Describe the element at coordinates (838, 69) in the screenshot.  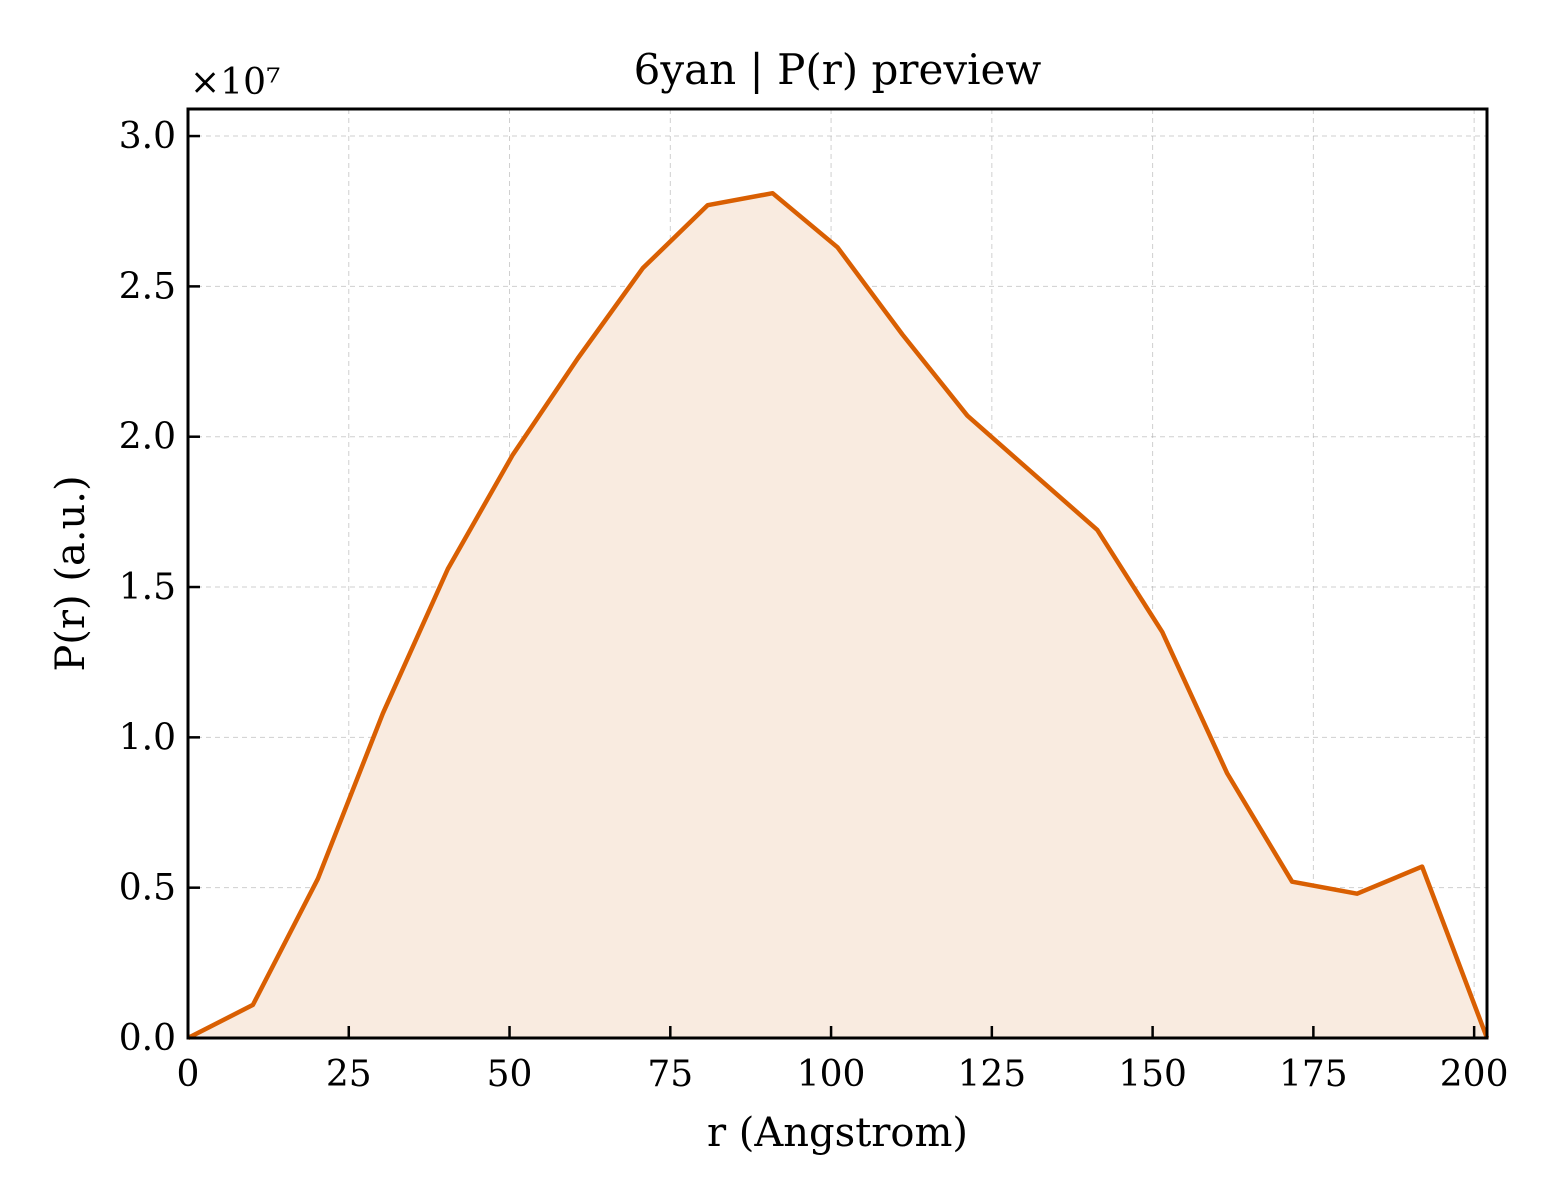
I see `chart-title: 6yan | P(r) preview` at that location.